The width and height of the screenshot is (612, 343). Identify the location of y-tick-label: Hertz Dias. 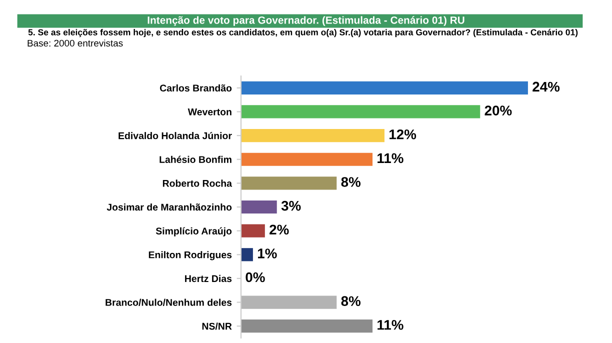
(208, 278).